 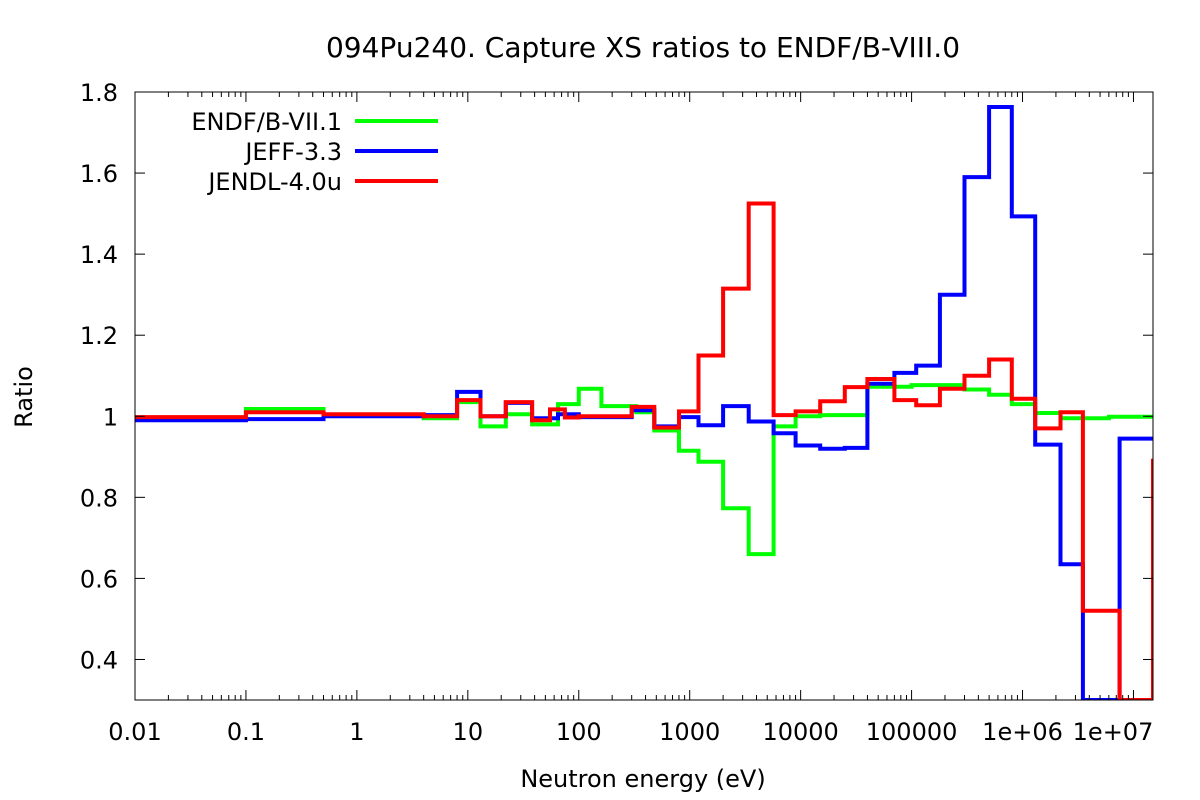 What do you see at coordinates (99, 336) in the screenshot?
I see `y-tick-label: 1.2` at bounding box center [99, 336].